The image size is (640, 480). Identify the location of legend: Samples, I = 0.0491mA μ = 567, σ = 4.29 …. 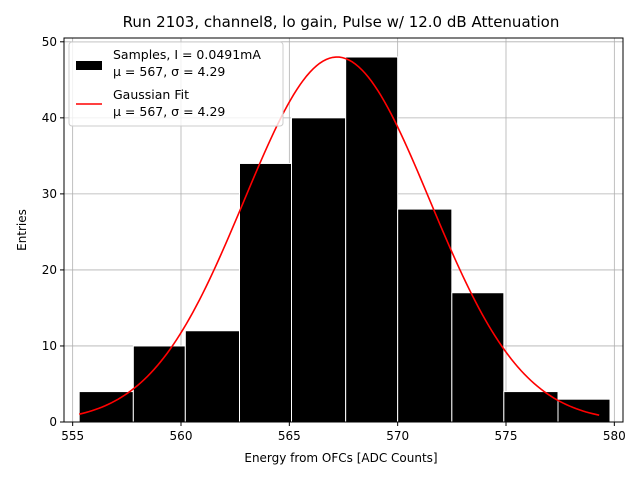
(176, 84).